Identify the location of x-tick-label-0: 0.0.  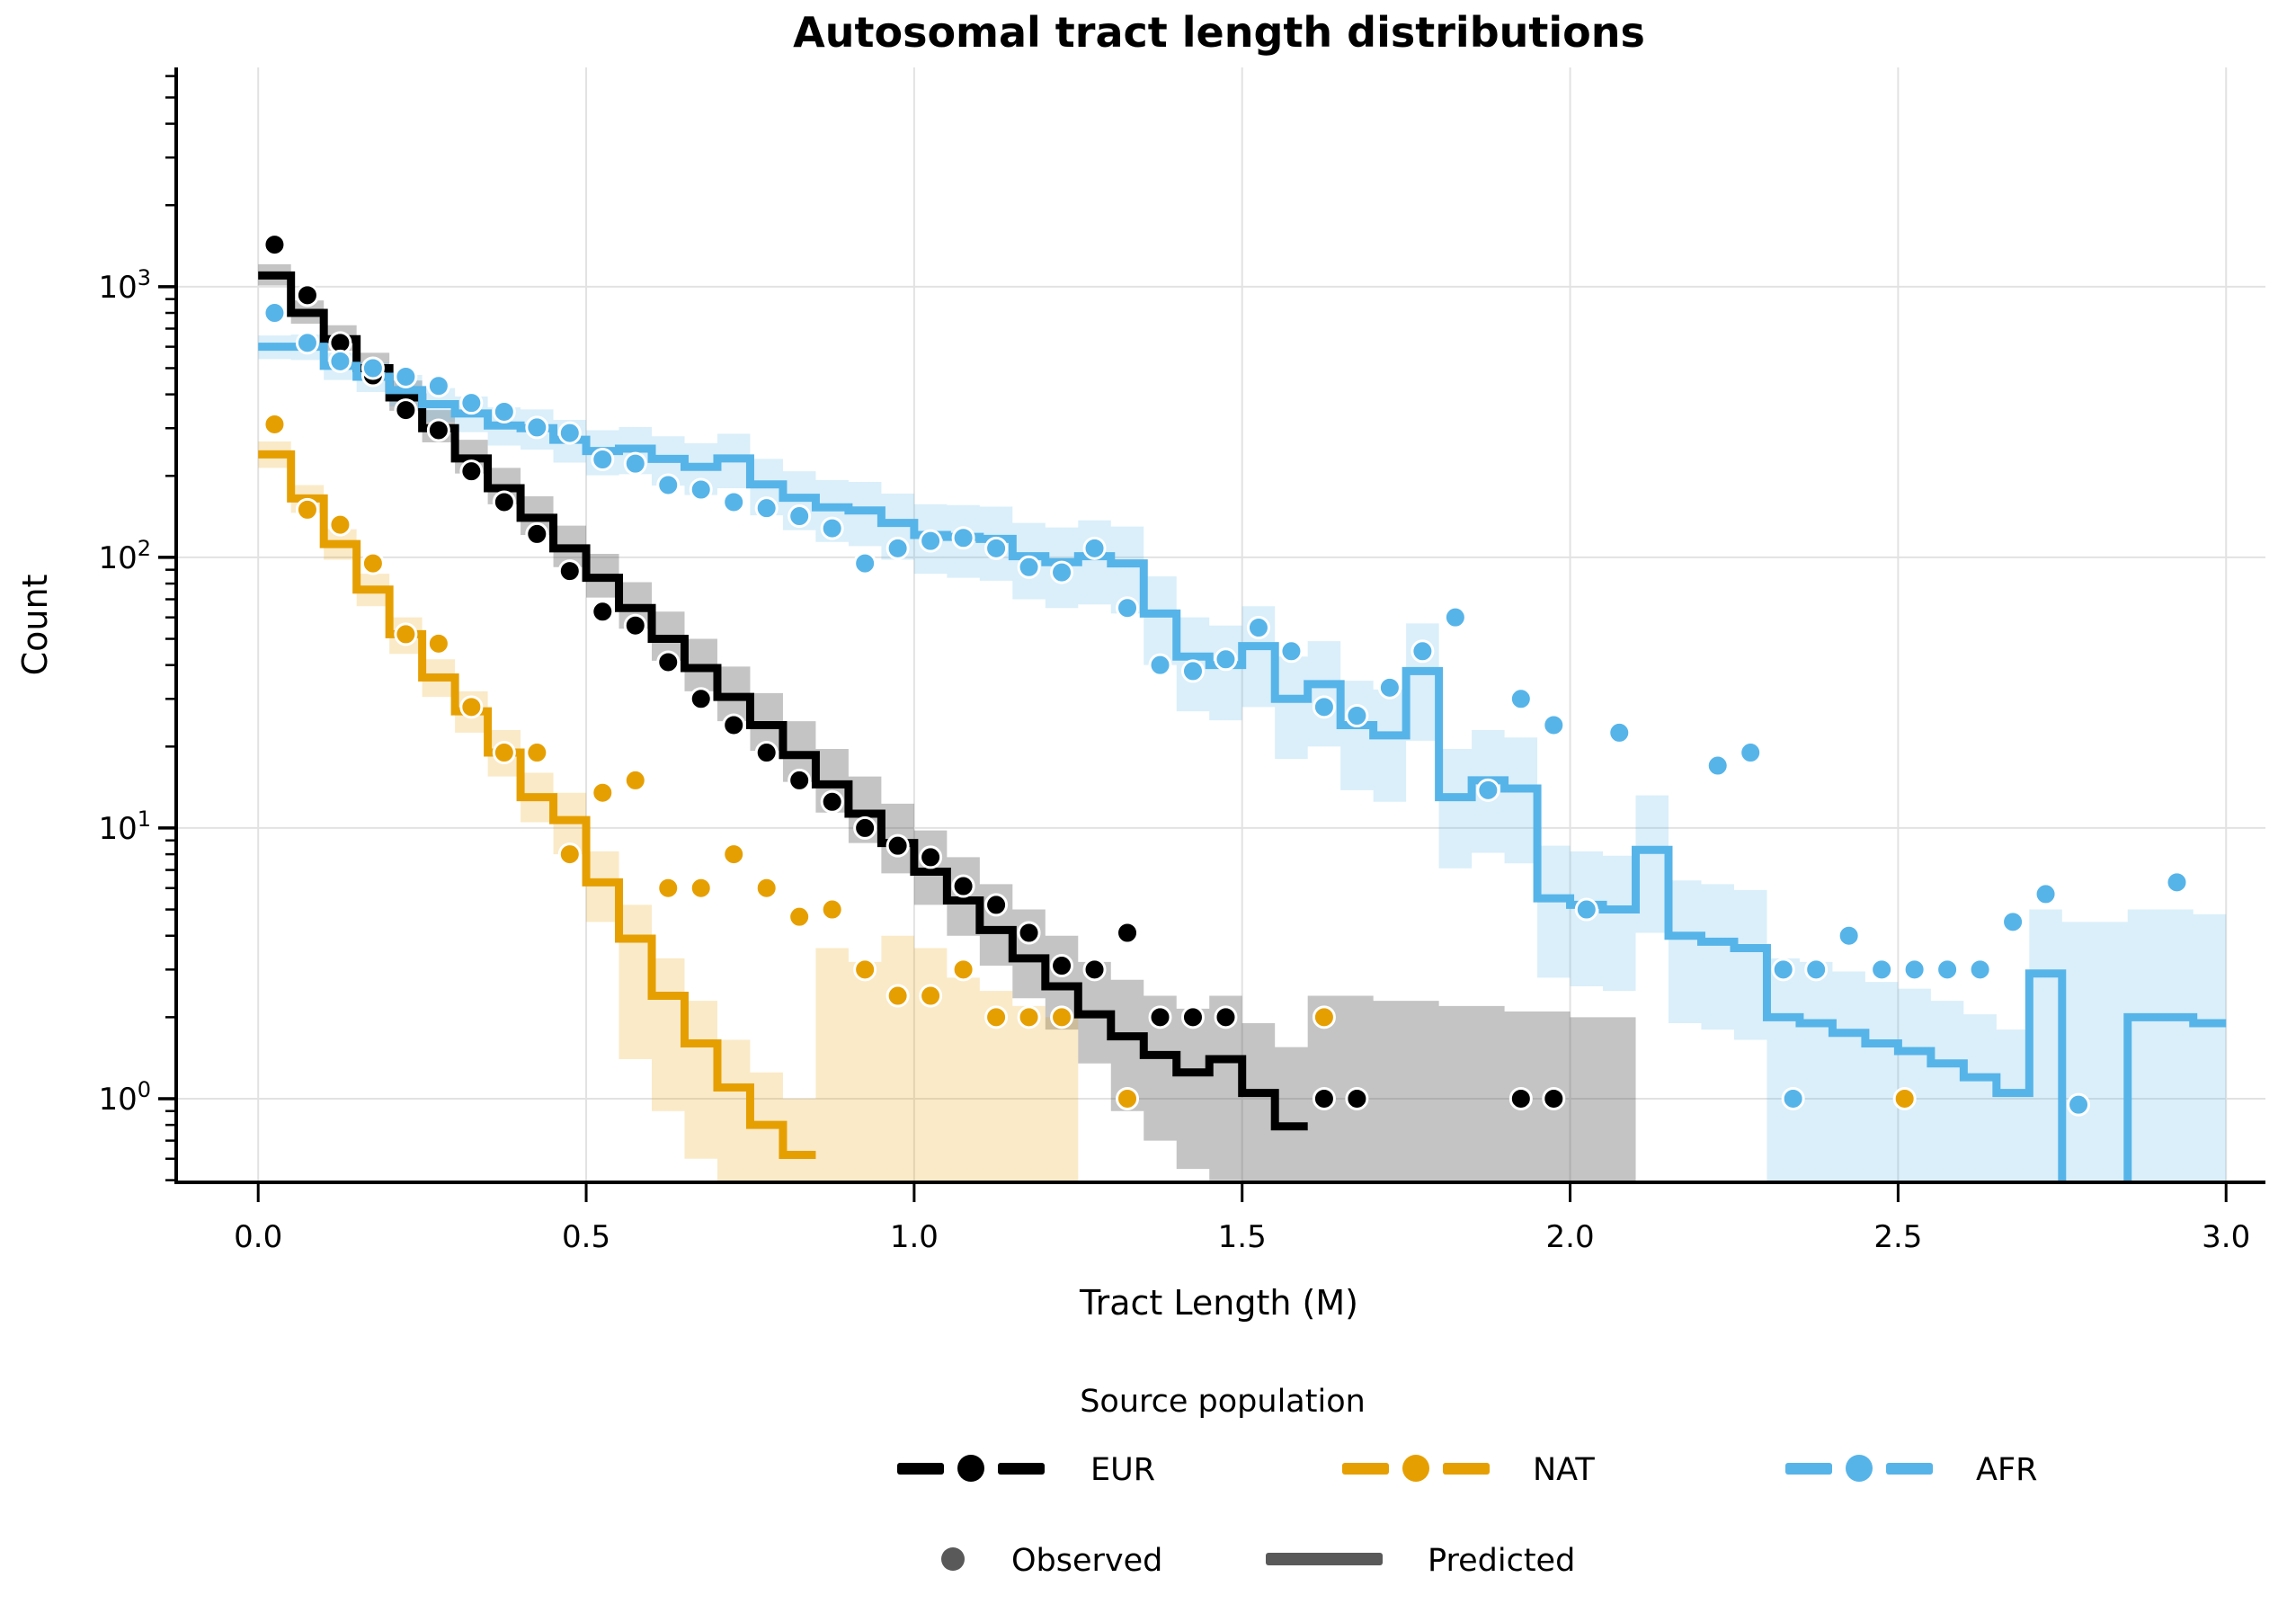
(258, 1237).